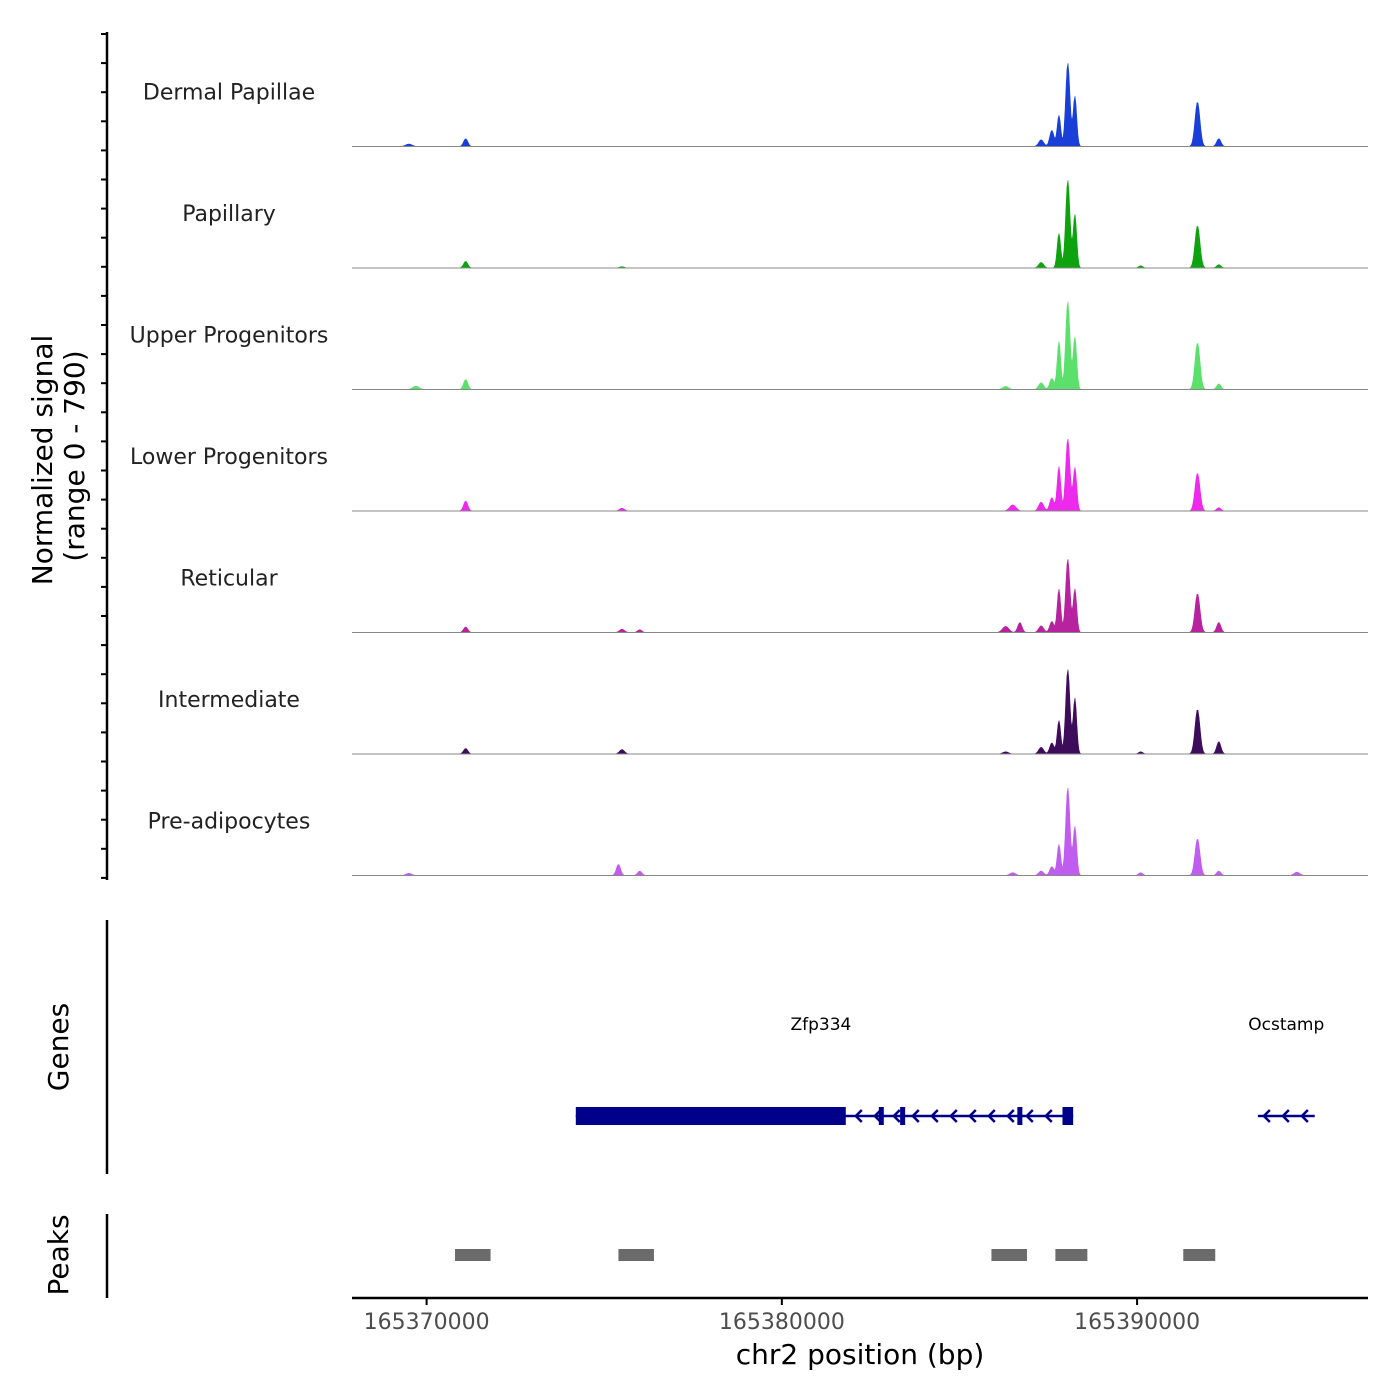  I want to click on x-tick-label: 165390000, so click(1137, 1322).